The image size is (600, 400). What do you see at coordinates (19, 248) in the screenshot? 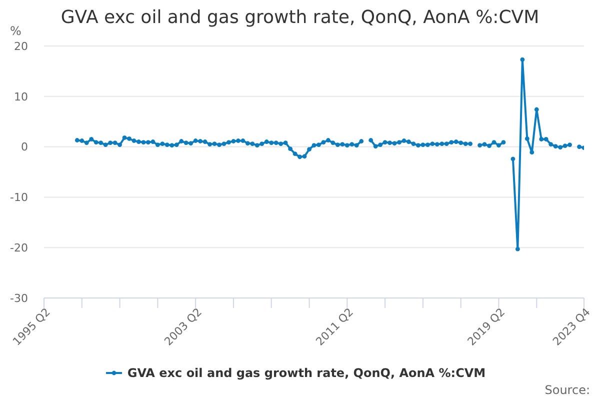
I see `y-tick-label: -20` at bounding box center [19, 248].